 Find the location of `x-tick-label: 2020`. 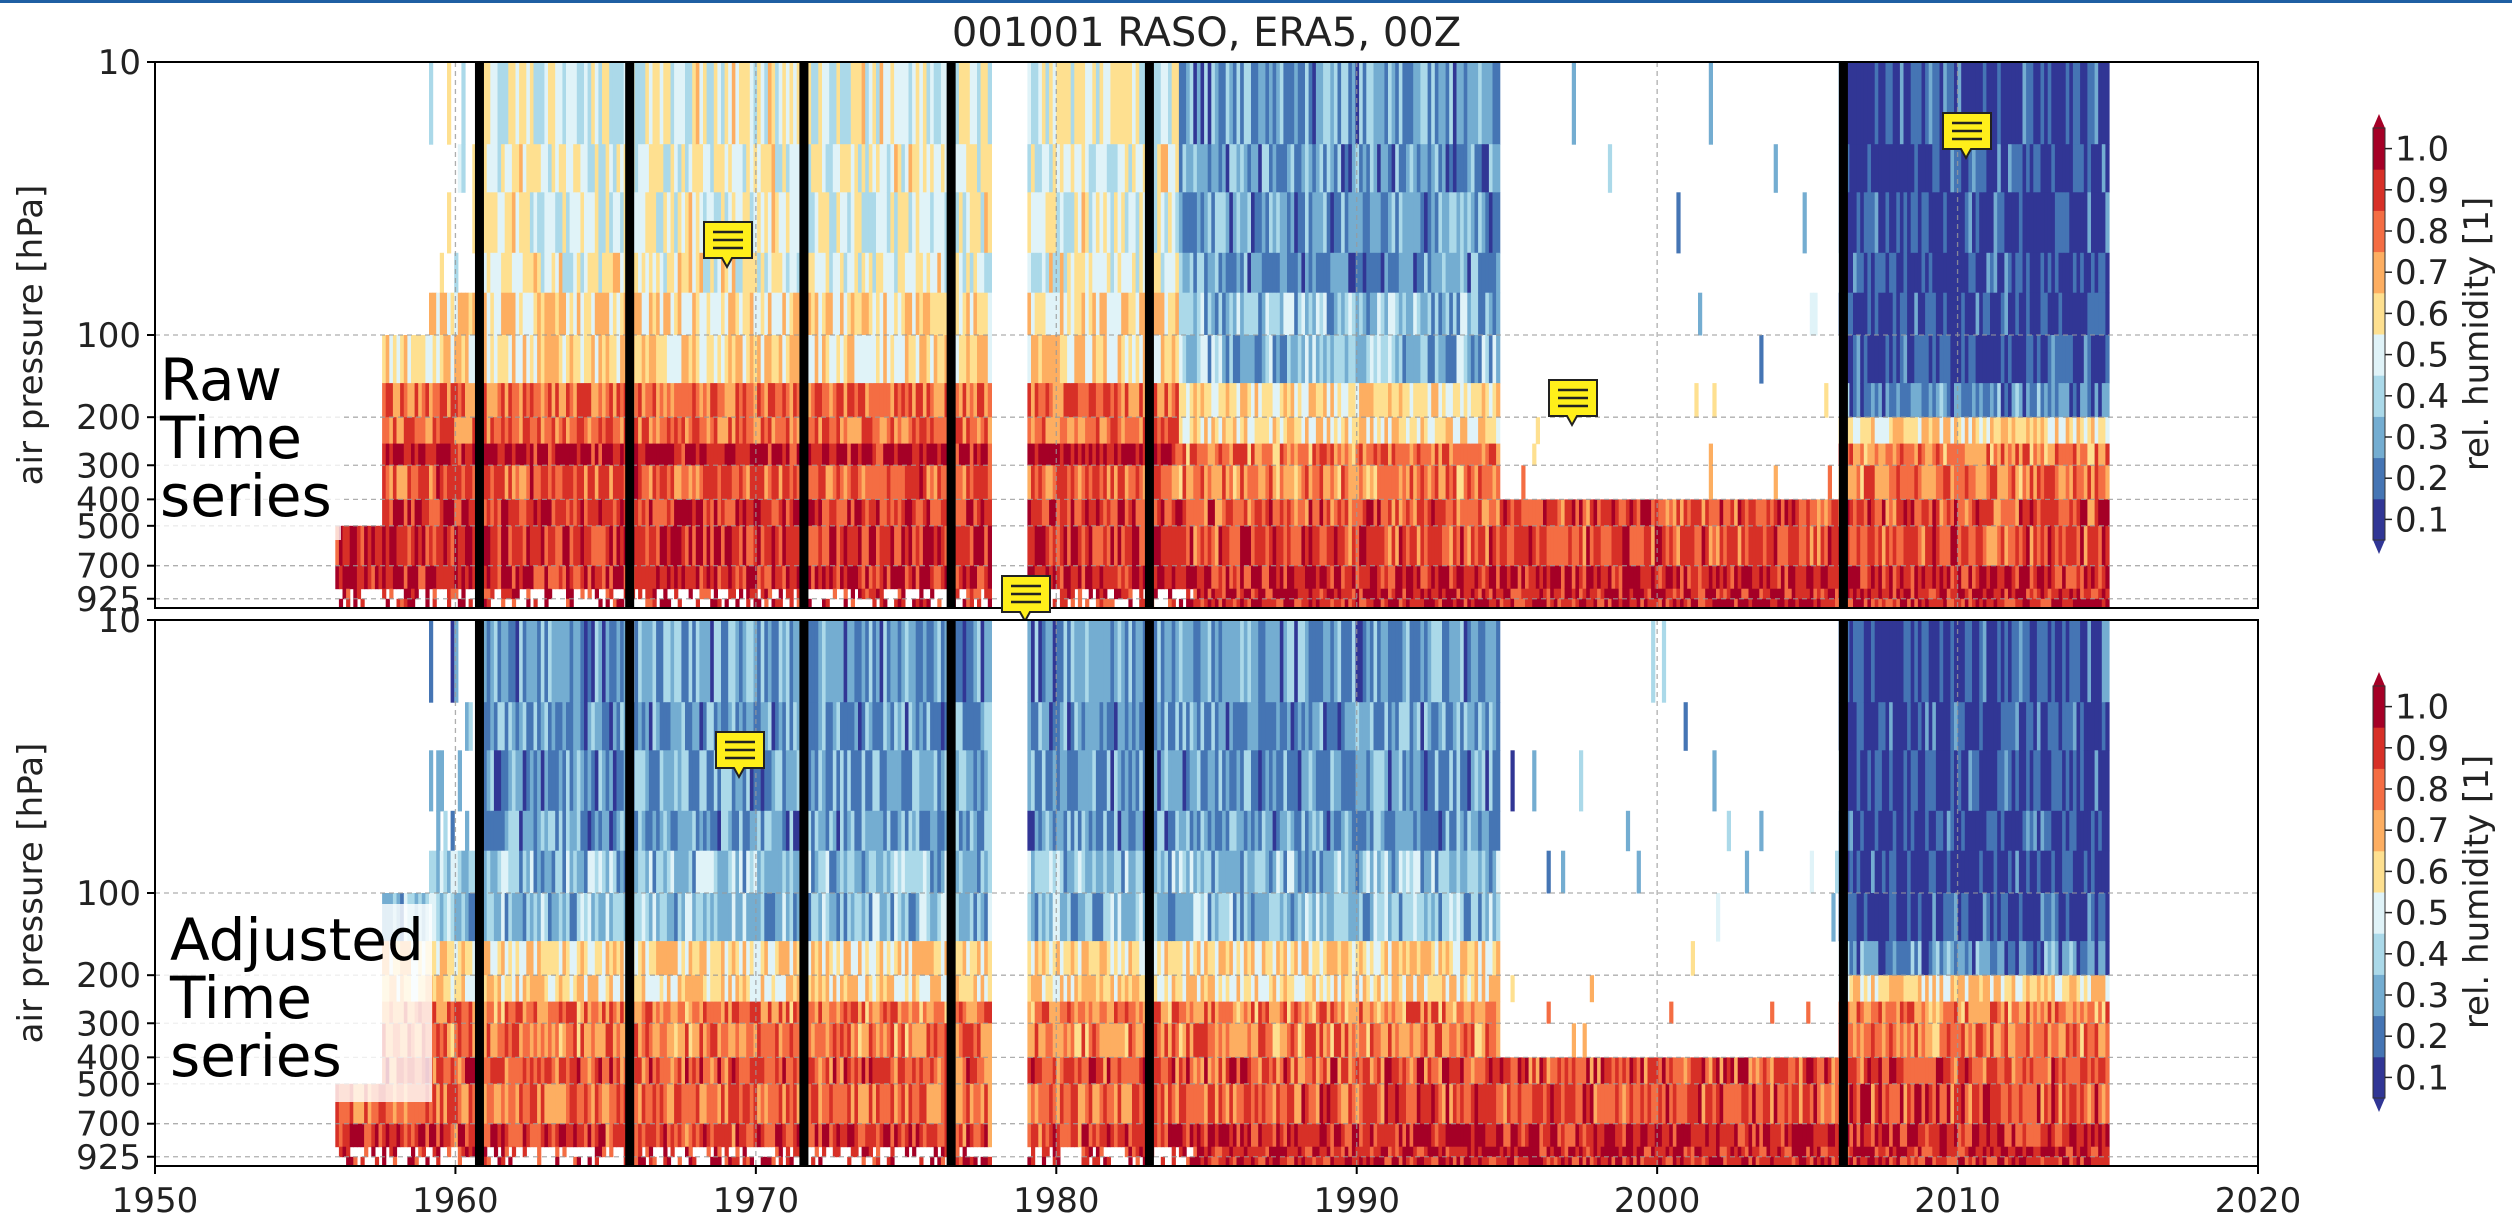

x-tick-label: 2020 is located at coordinates (2258, 1201).